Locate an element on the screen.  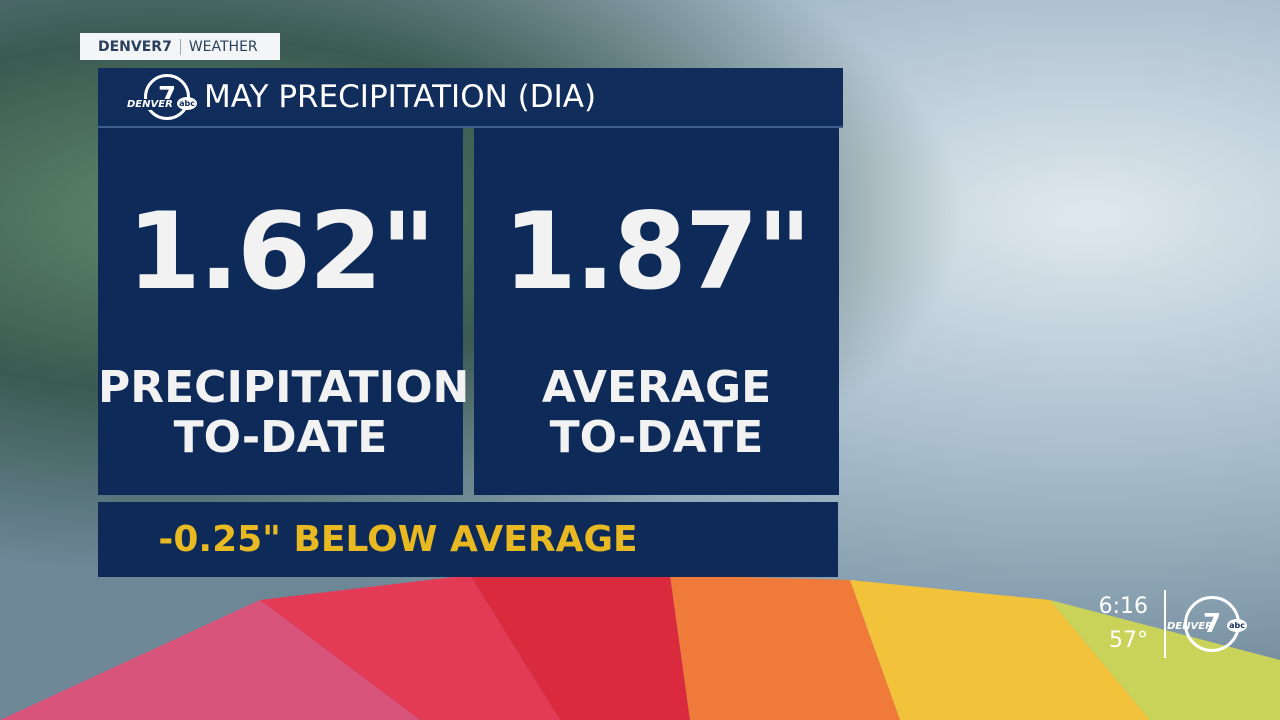
time-temp: 6:16 57° is located at coordinates (1132, 624).